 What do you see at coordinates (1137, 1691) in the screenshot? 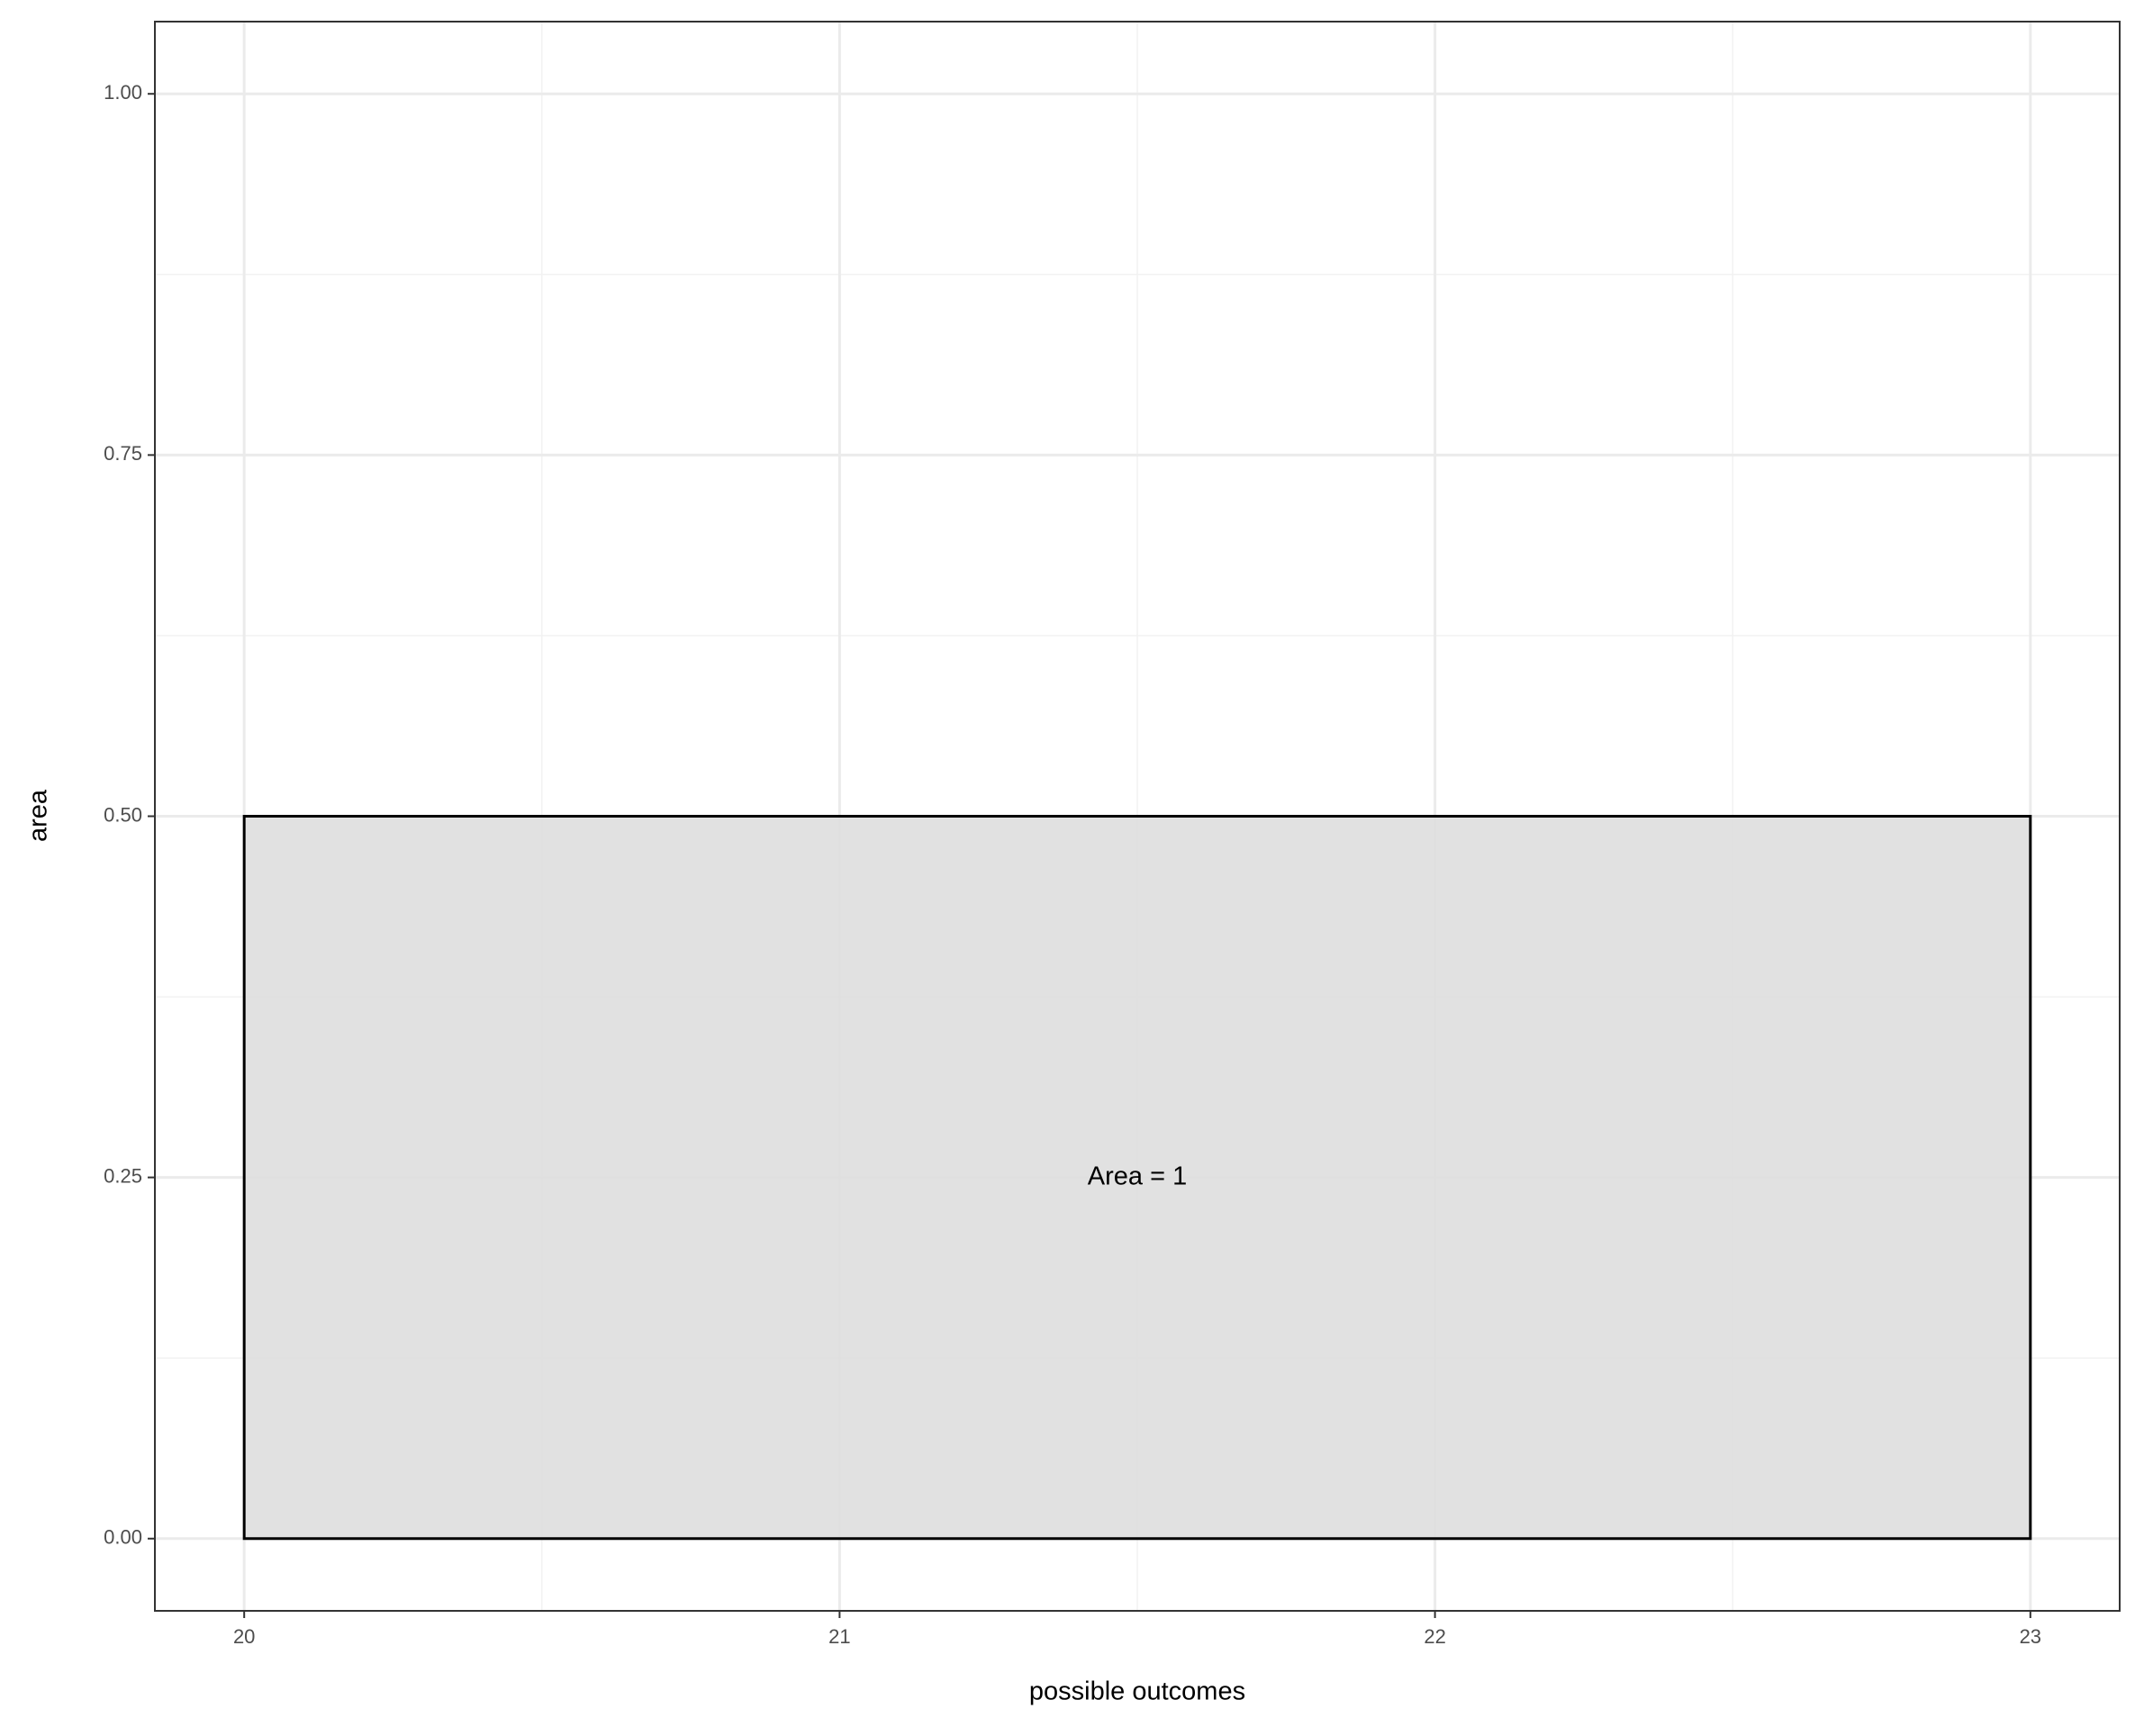
I see `x-axis-title: possible outcomes` at bounding box center [1137, 1691].